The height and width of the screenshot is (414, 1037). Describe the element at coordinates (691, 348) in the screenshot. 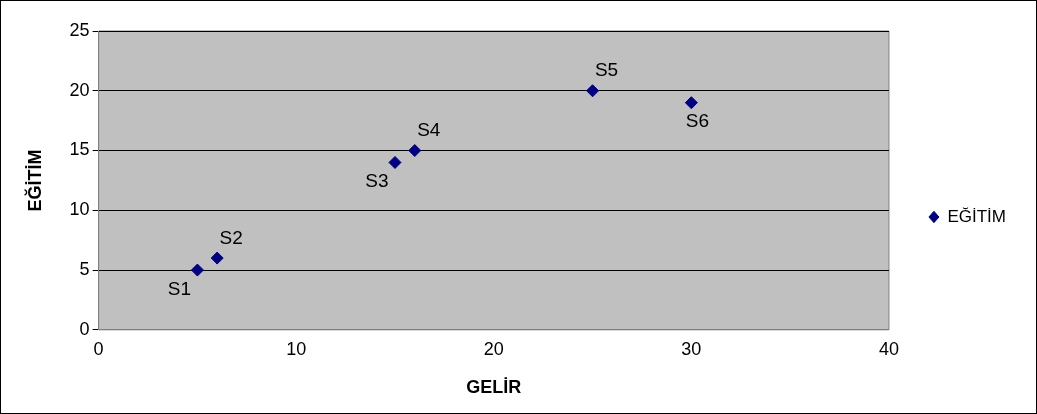

I see `x-tick-label: 30` at that location.